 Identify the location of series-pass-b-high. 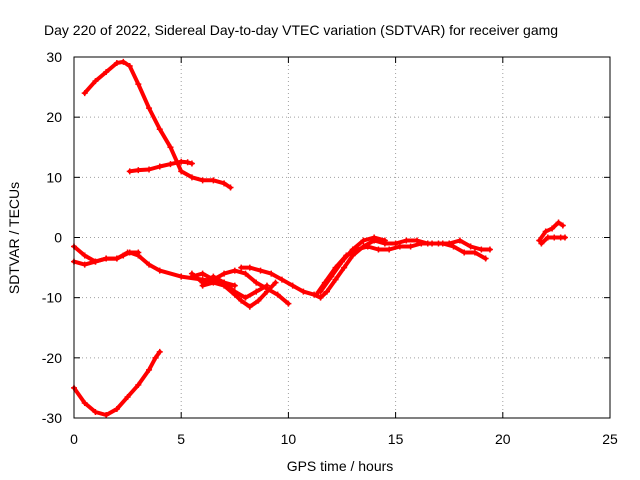
(160, 166).